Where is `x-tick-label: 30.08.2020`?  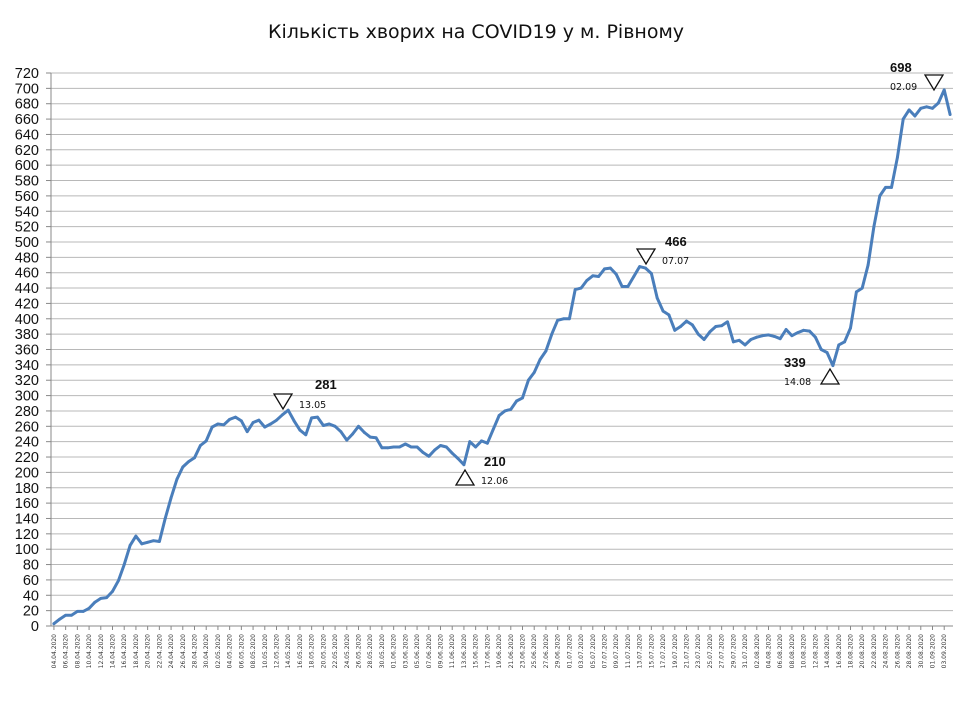
x-tick-label: 30.08.2020 is located at coordinates (921, 651).